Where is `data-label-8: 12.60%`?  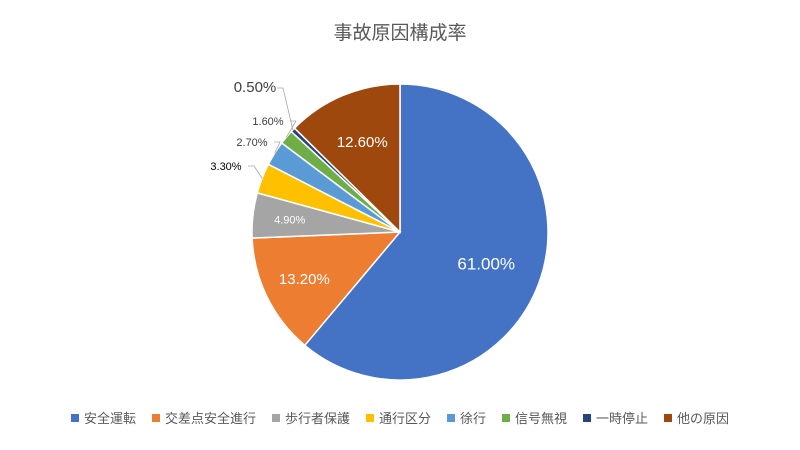 data-label-8: 12.60% is located at coordinates (362, 142).